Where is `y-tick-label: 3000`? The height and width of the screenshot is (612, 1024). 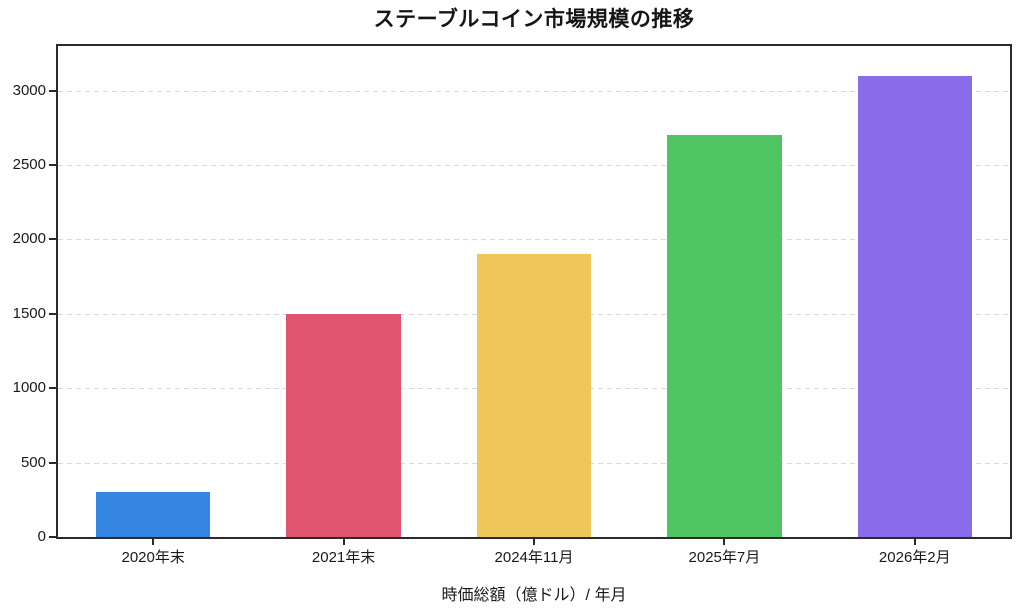 y-tick-label: 3000 is located at coordinates (29, 90).